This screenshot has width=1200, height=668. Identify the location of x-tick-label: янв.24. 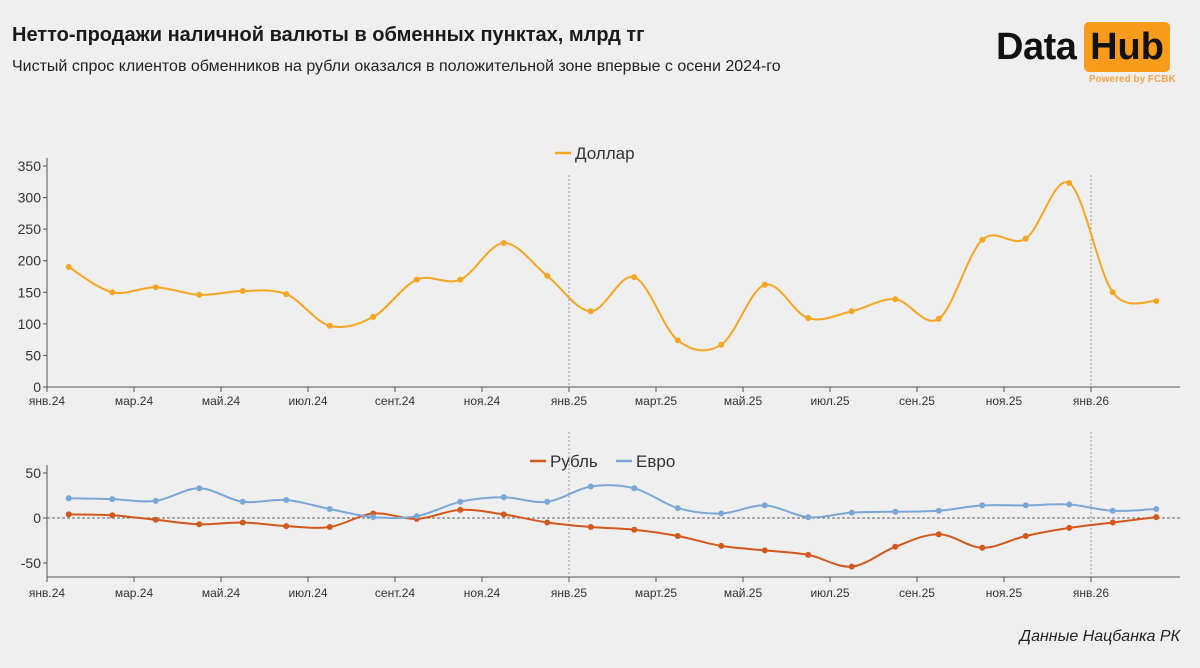
(47, 593).